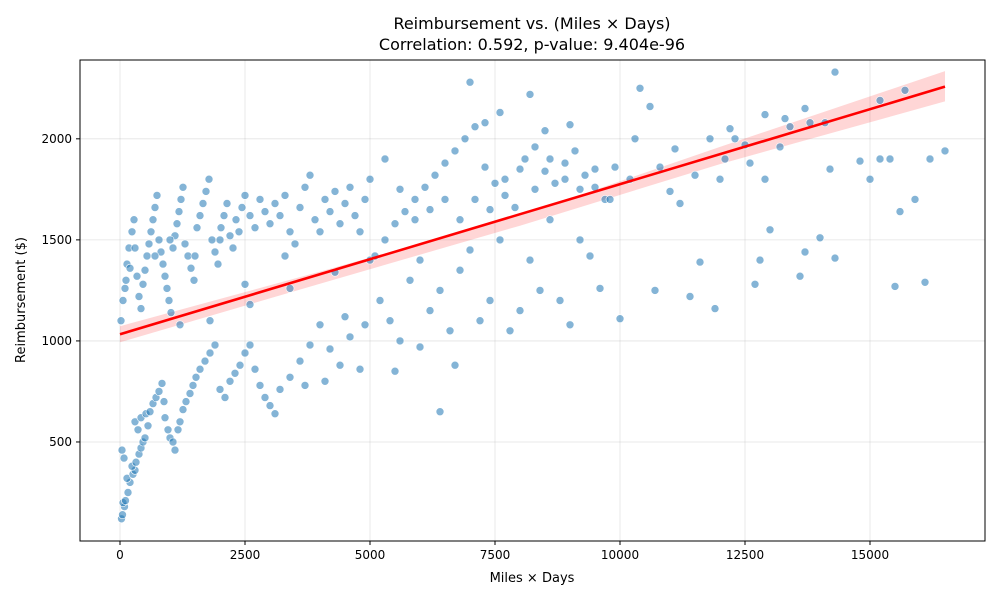  Describe the element at coordinates (620, 555) in the screenshot. I see `x-tick-label: 10000` at that location.